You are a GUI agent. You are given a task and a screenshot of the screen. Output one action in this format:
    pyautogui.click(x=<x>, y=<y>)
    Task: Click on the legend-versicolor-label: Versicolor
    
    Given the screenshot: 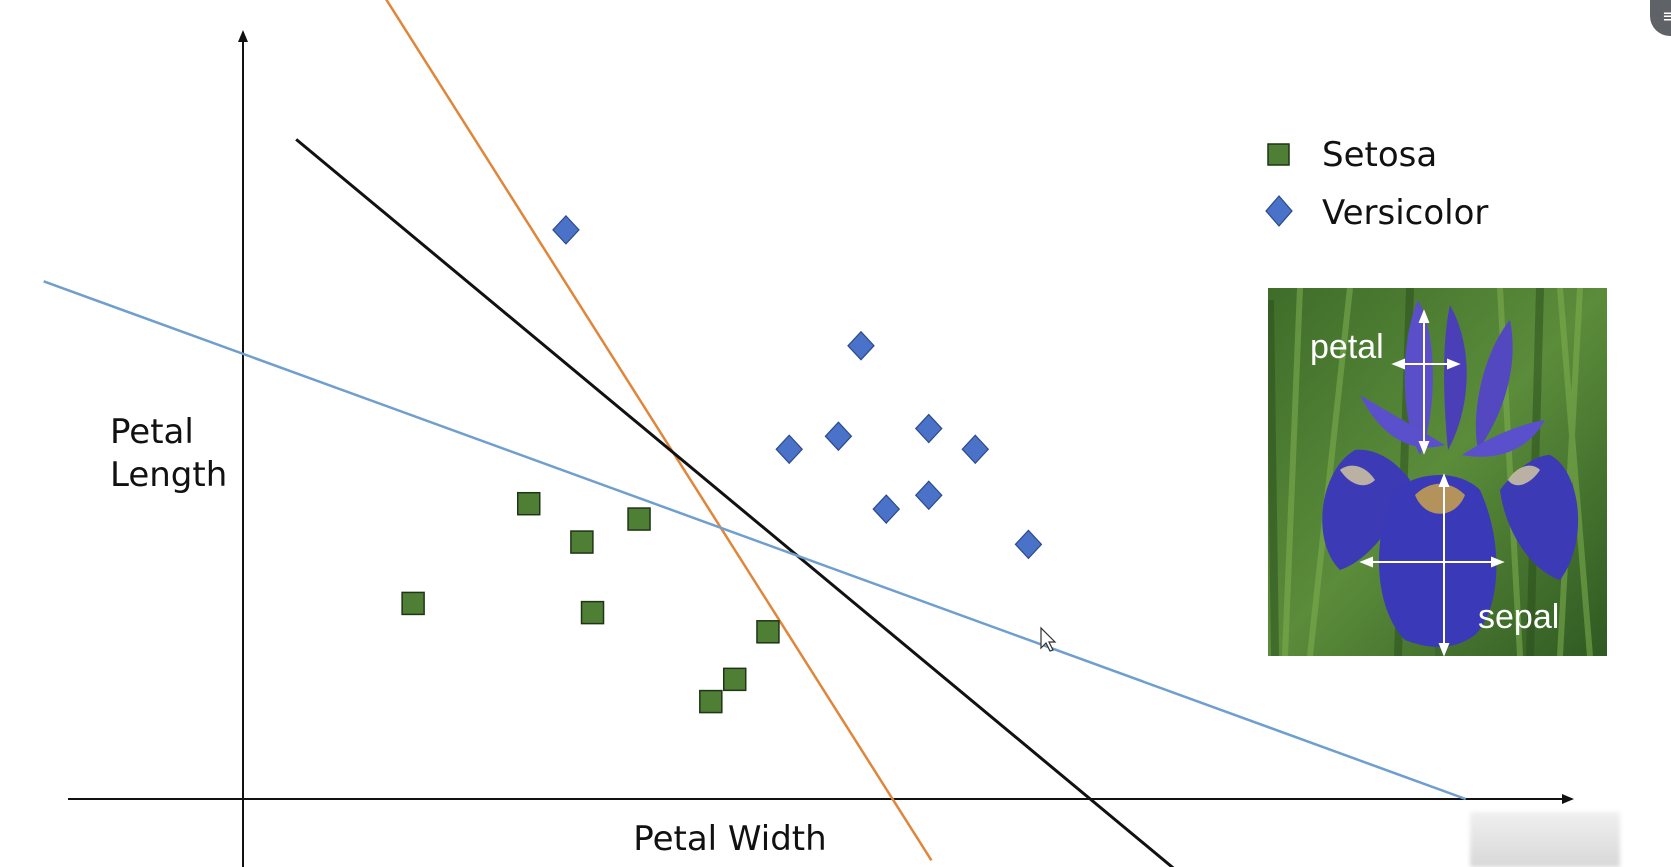 What is the action you would take?
    pyautogui.click(x=1405, y=213)
    